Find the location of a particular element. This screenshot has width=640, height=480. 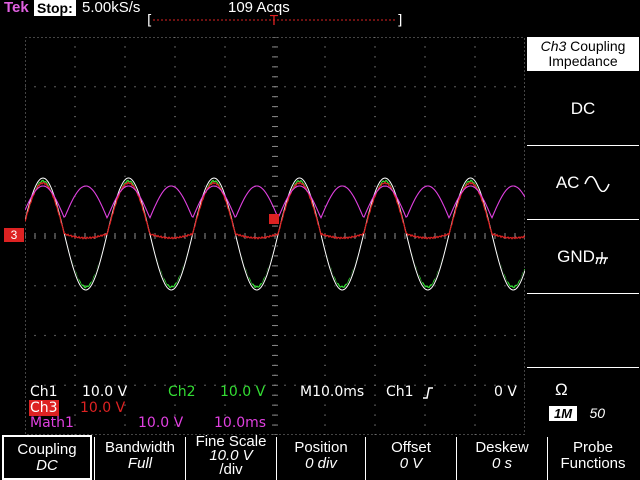

side-title-line2: Impedance is located at coordinates (583, 61).